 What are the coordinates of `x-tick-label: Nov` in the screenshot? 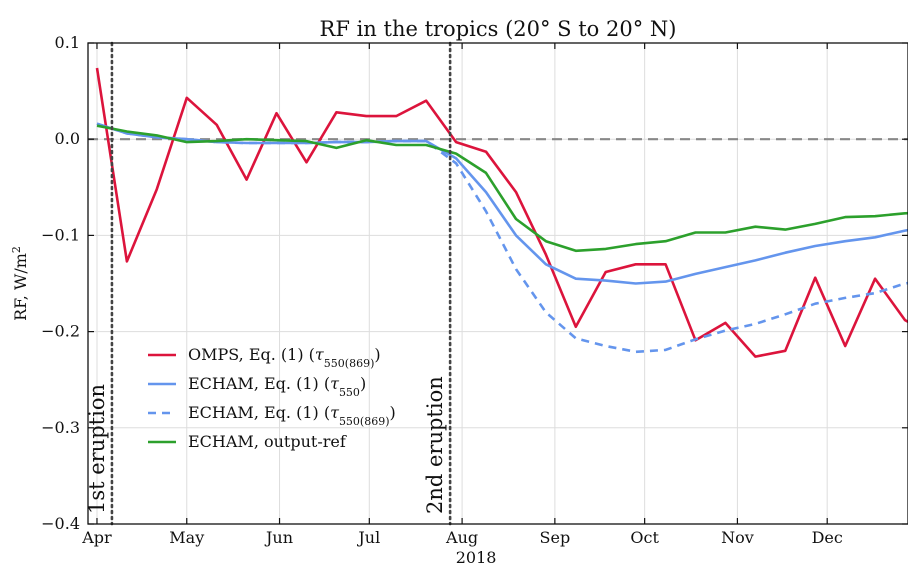 It's located at (737, 537).